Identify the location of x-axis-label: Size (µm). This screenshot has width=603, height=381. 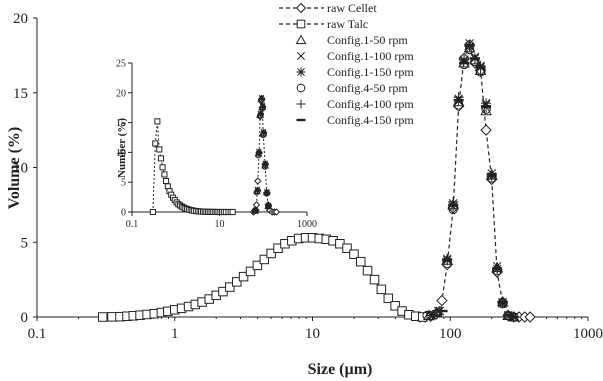
(340, 369).